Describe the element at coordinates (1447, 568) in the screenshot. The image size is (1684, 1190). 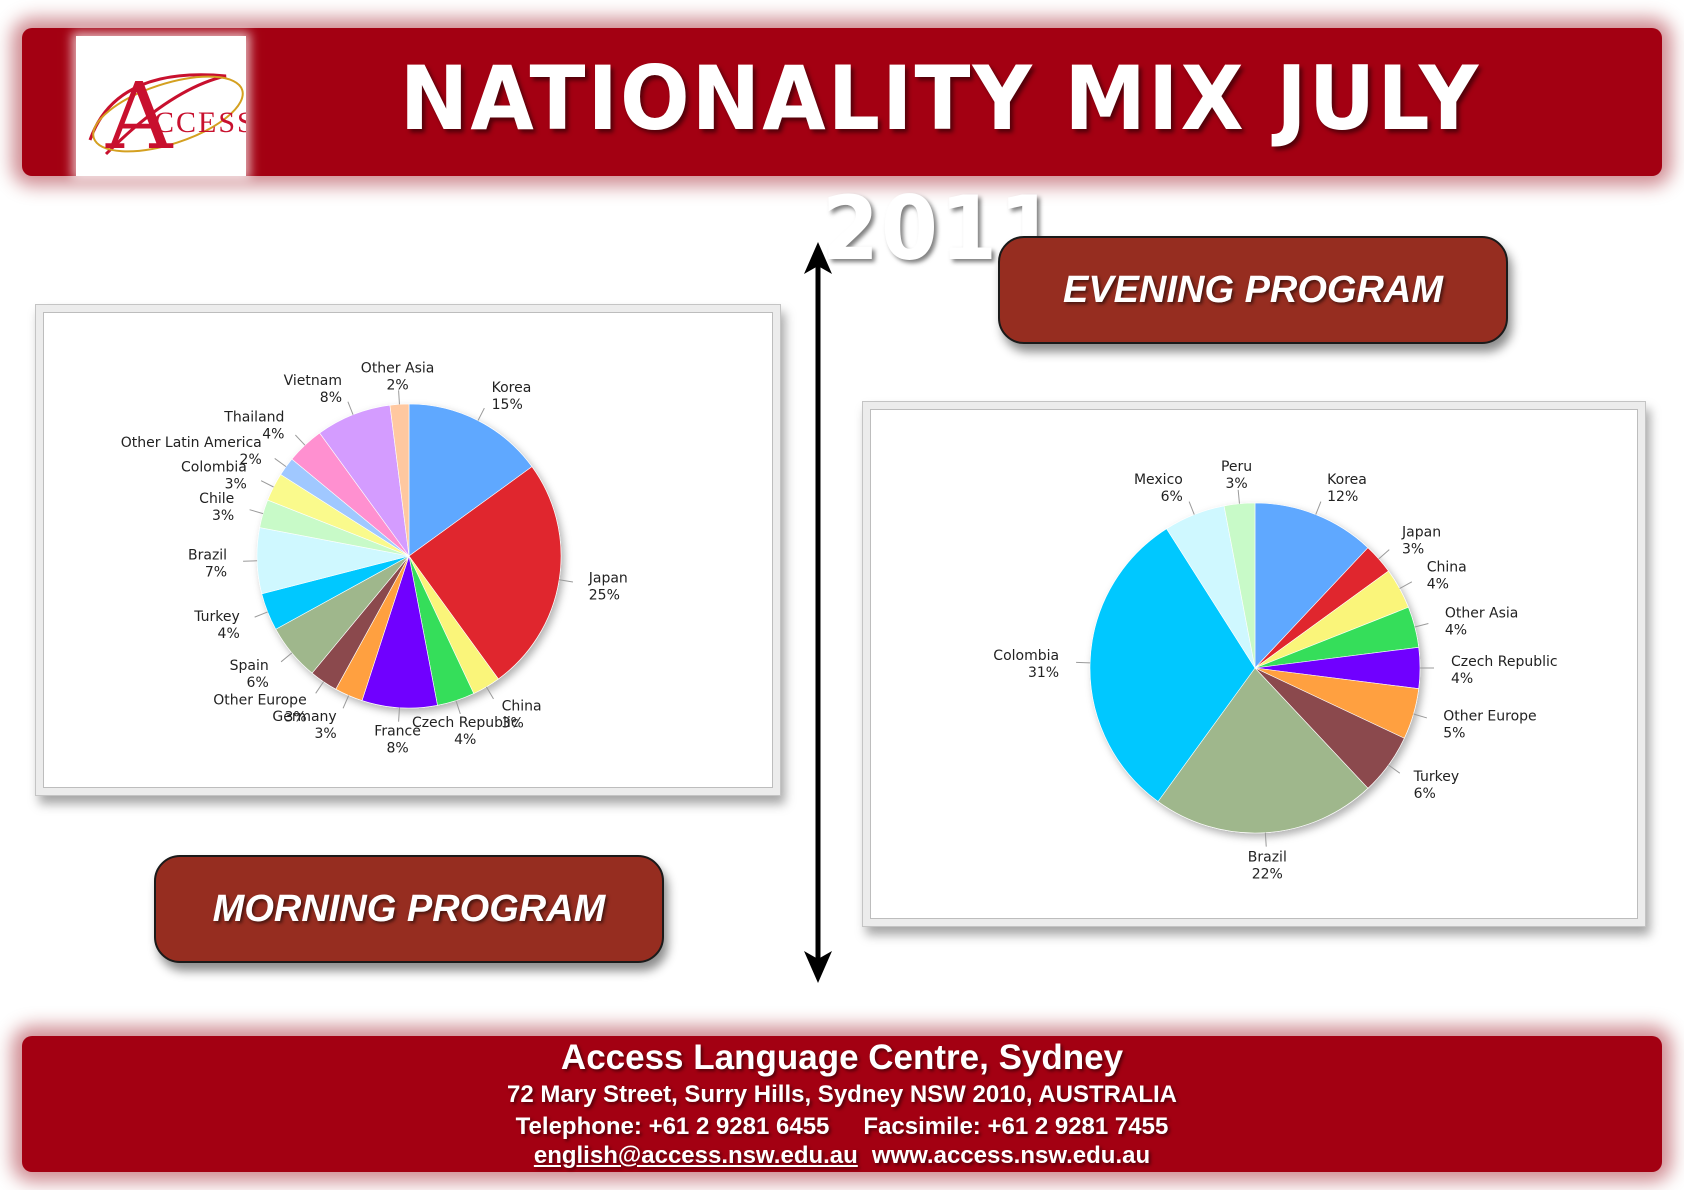
I see `evening-label-china: China` at that location.